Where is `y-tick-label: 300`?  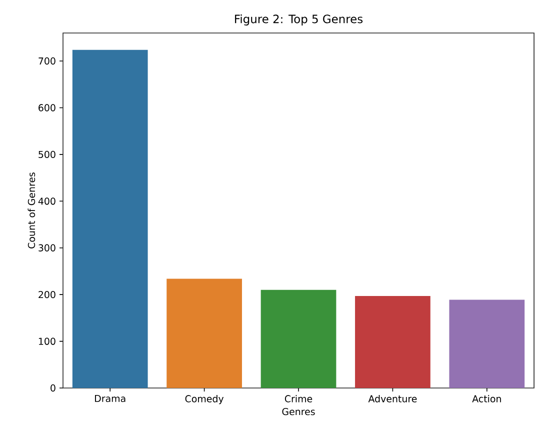
y-tick-label: 300 is located at coordinates (47, 248).